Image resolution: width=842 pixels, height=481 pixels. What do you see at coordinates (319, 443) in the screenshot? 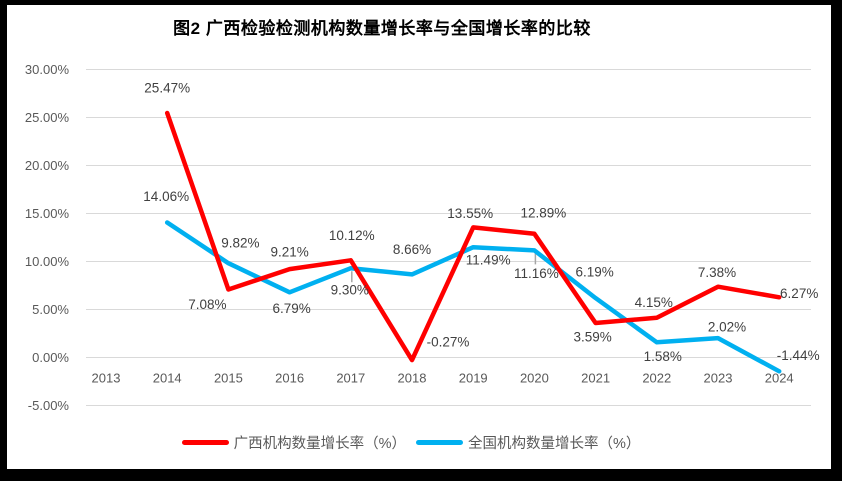
I see `legend-label-guangxi: 广西机构数量增长率（%）` at bounding box center [319, 443].